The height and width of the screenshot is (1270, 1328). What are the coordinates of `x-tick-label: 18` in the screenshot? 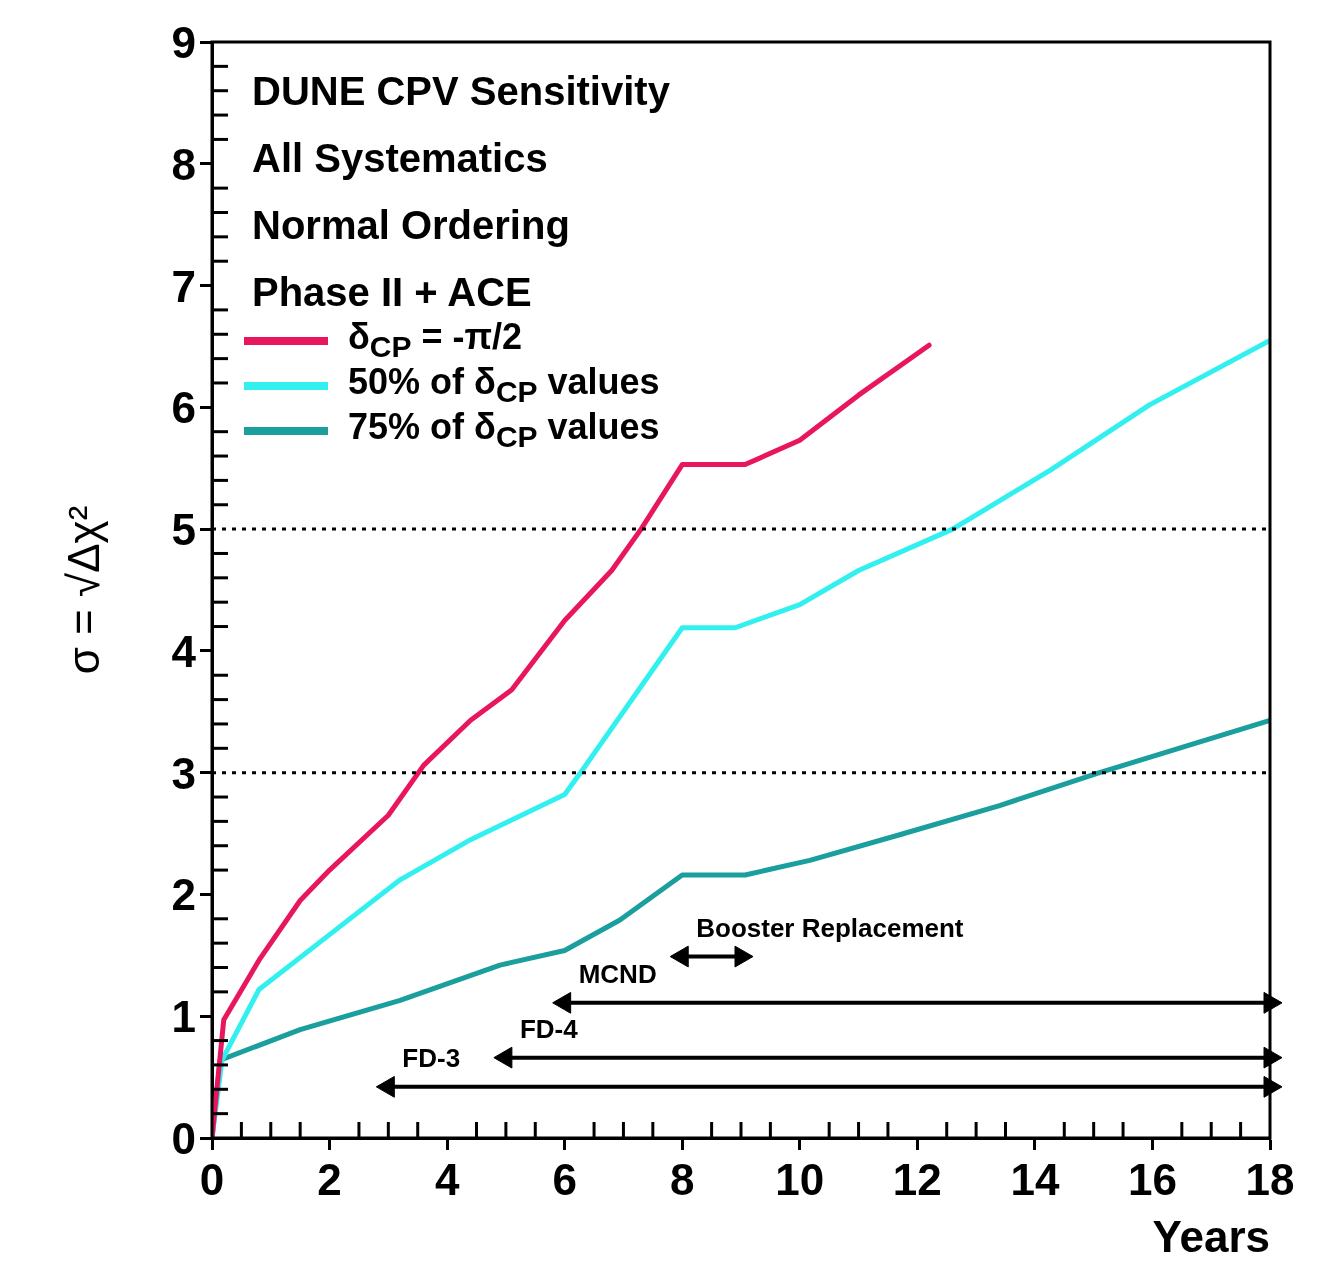 It's located at (1270, 1179).